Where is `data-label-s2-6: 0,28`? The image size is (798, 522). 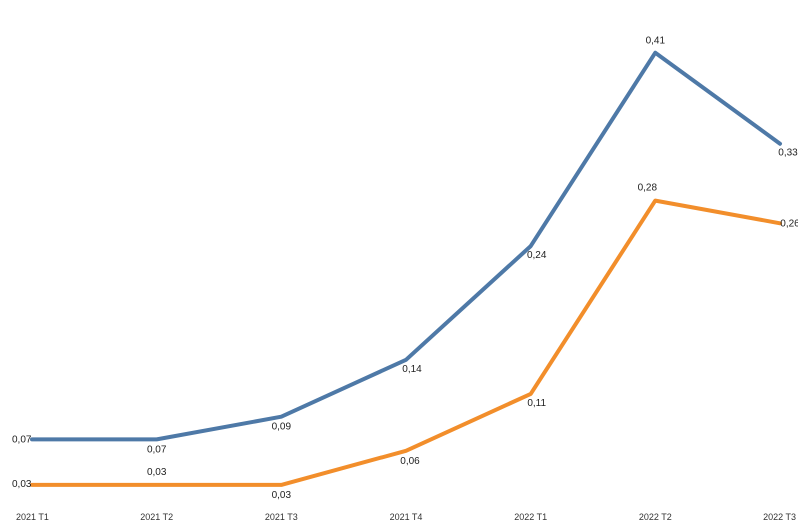 data-label-s2-6: 0,28 is located at coordinates (648, 188).